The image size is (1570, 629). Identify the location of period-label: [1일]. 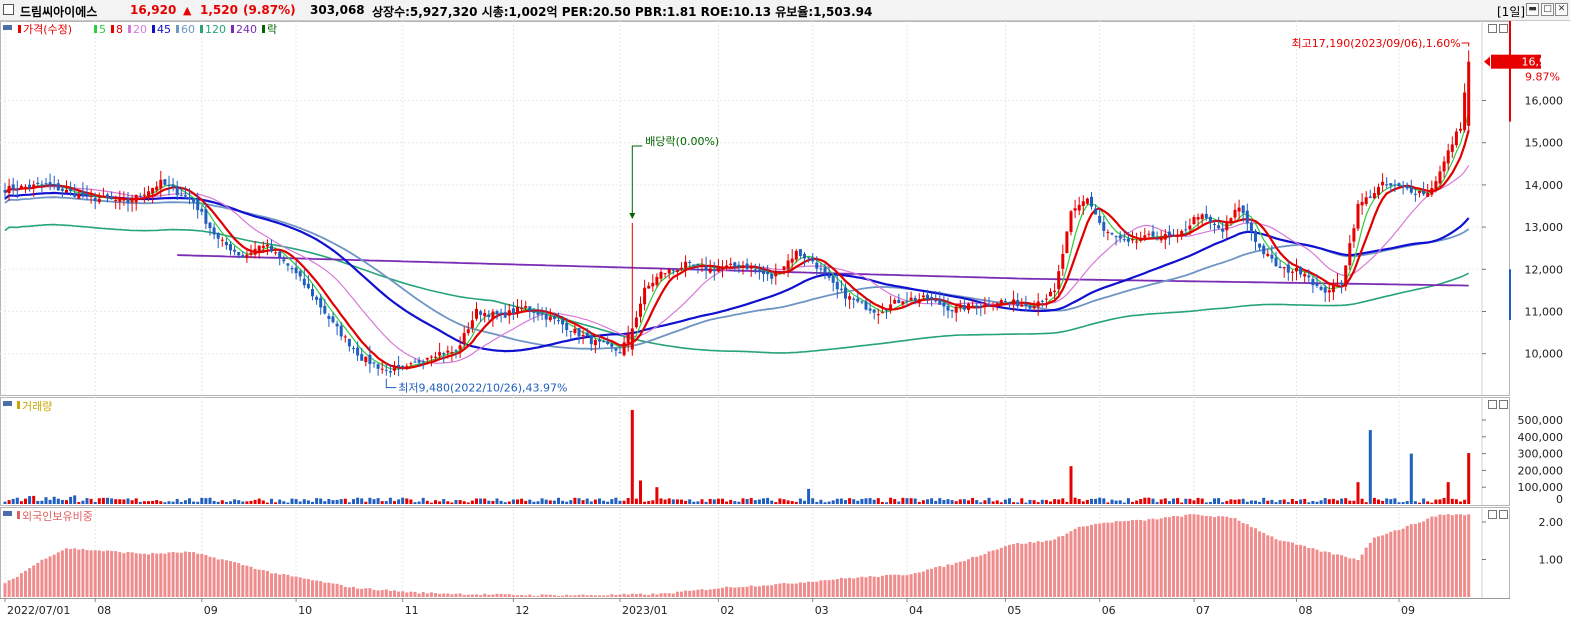
(1511, 12).